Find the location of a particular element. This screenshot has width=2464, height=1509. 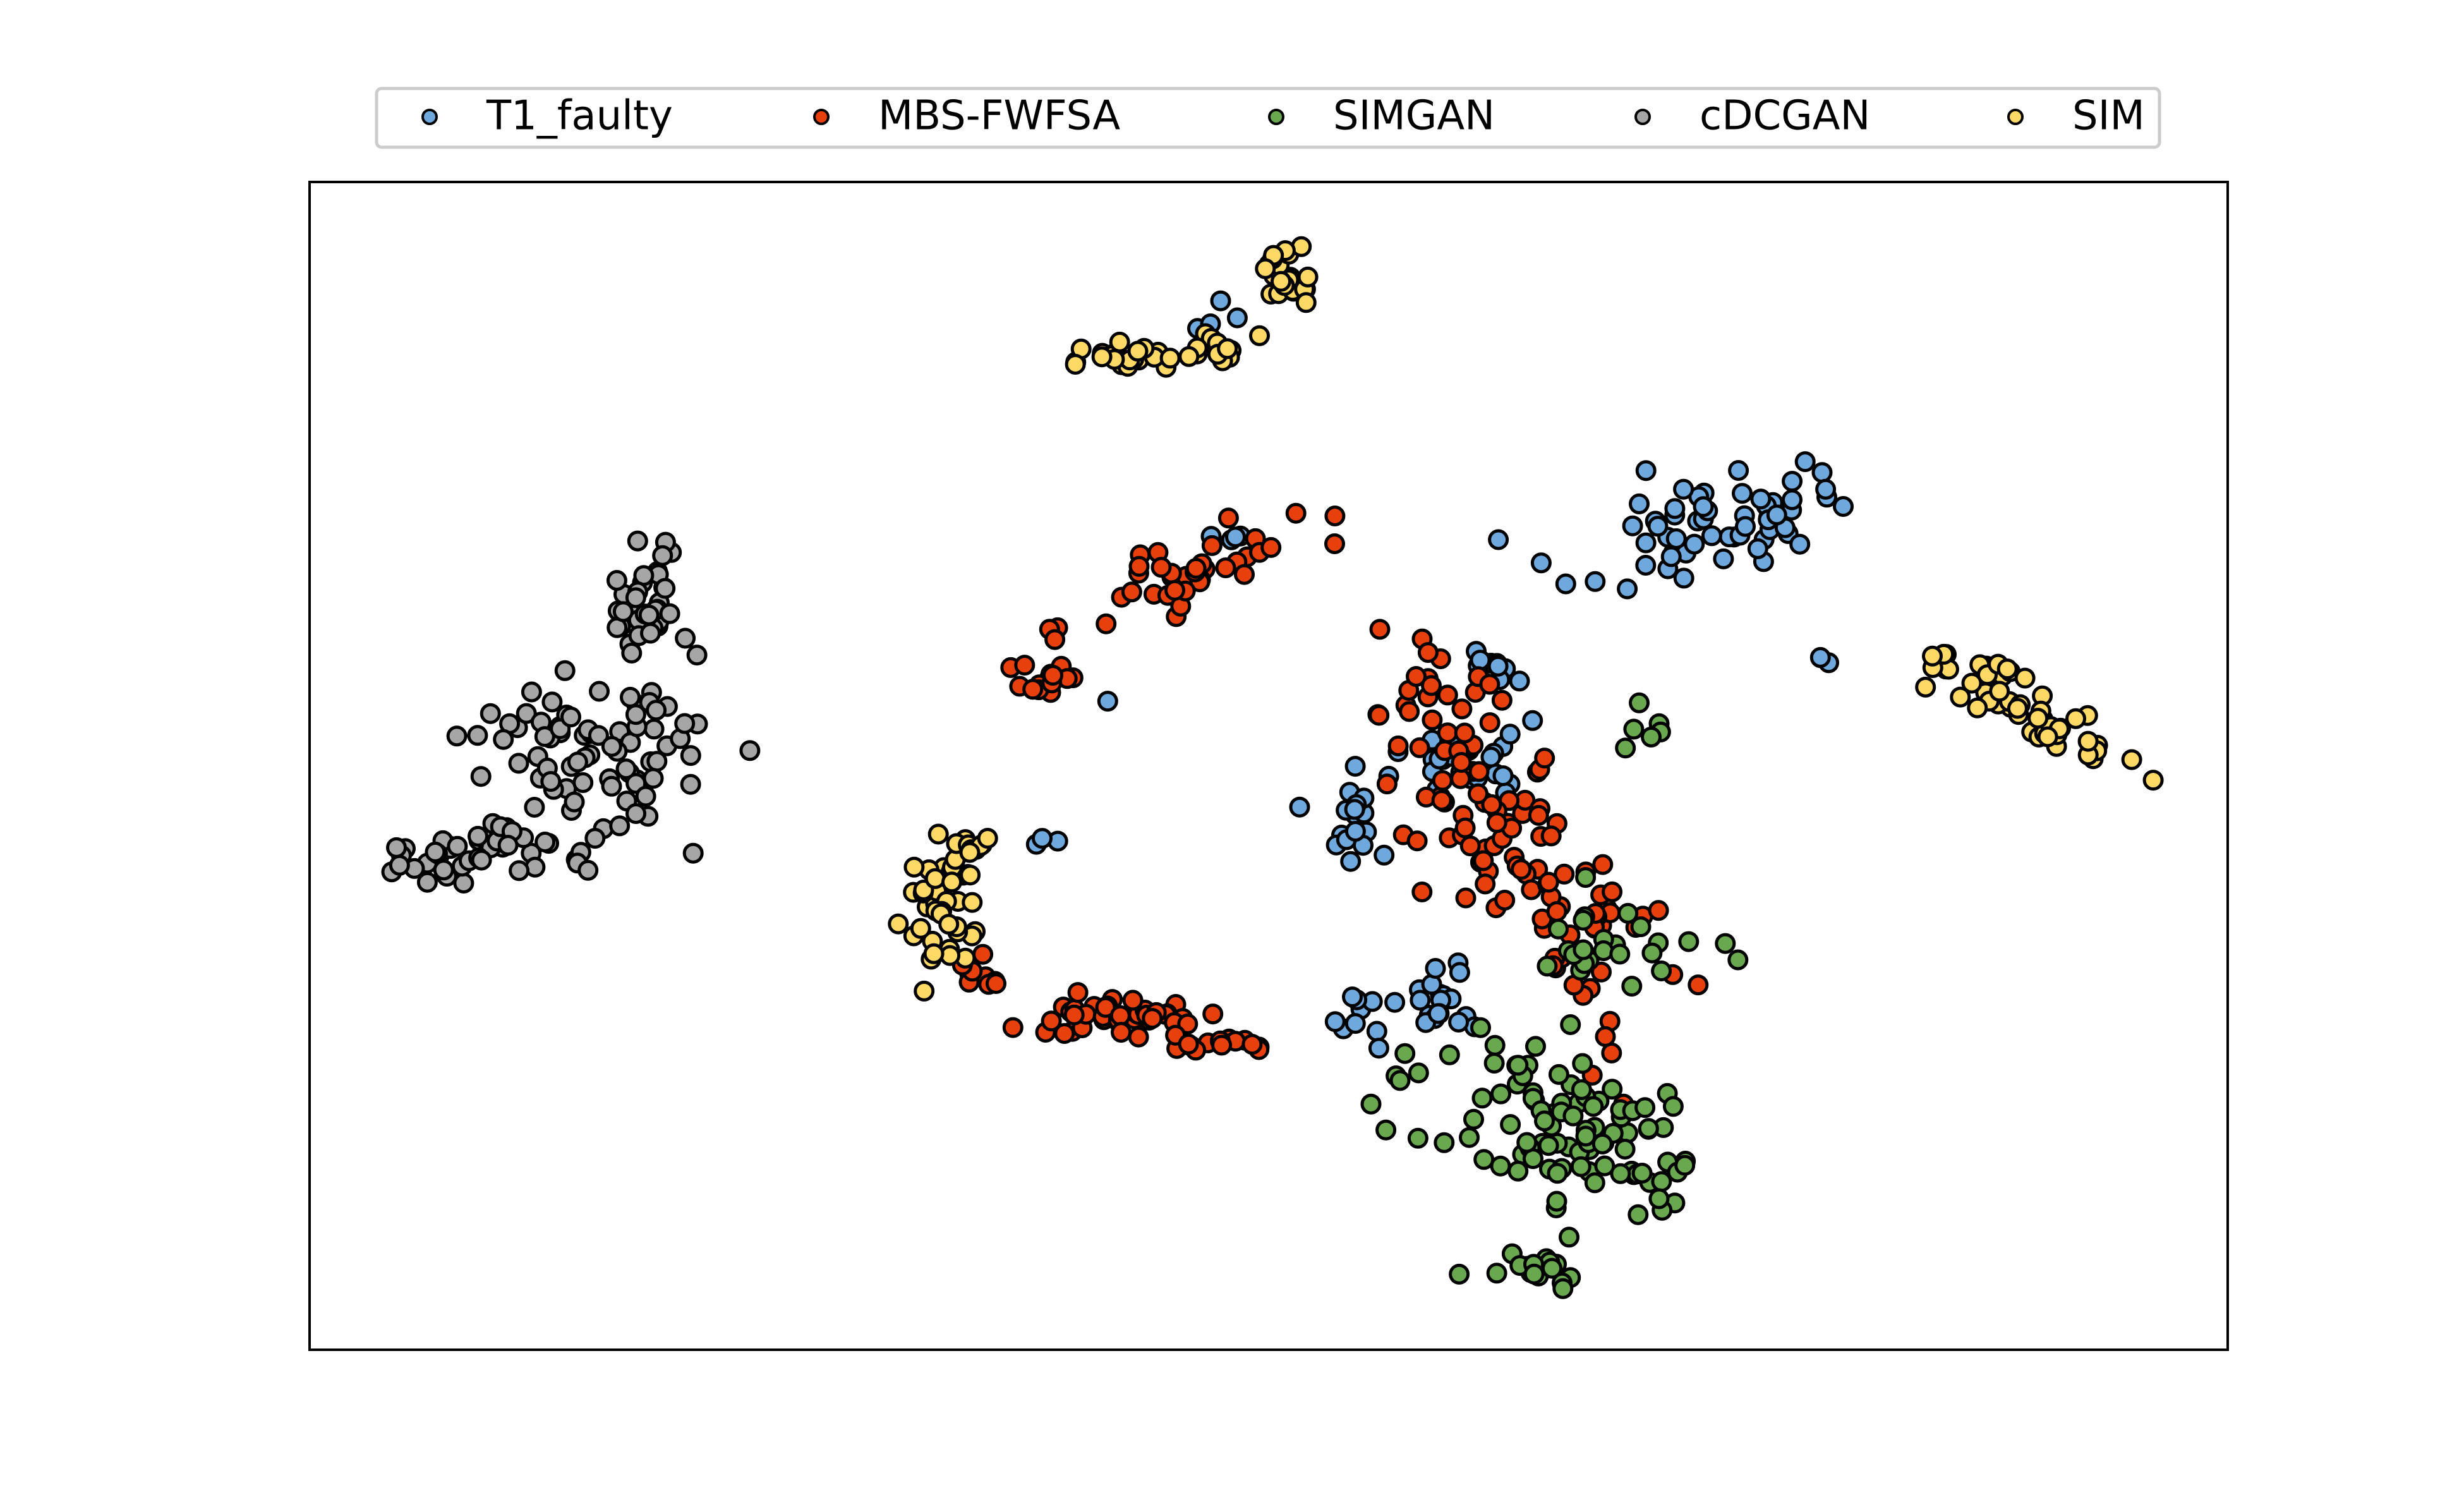

legend-label: SIM is located at coordinates (2108, 116).